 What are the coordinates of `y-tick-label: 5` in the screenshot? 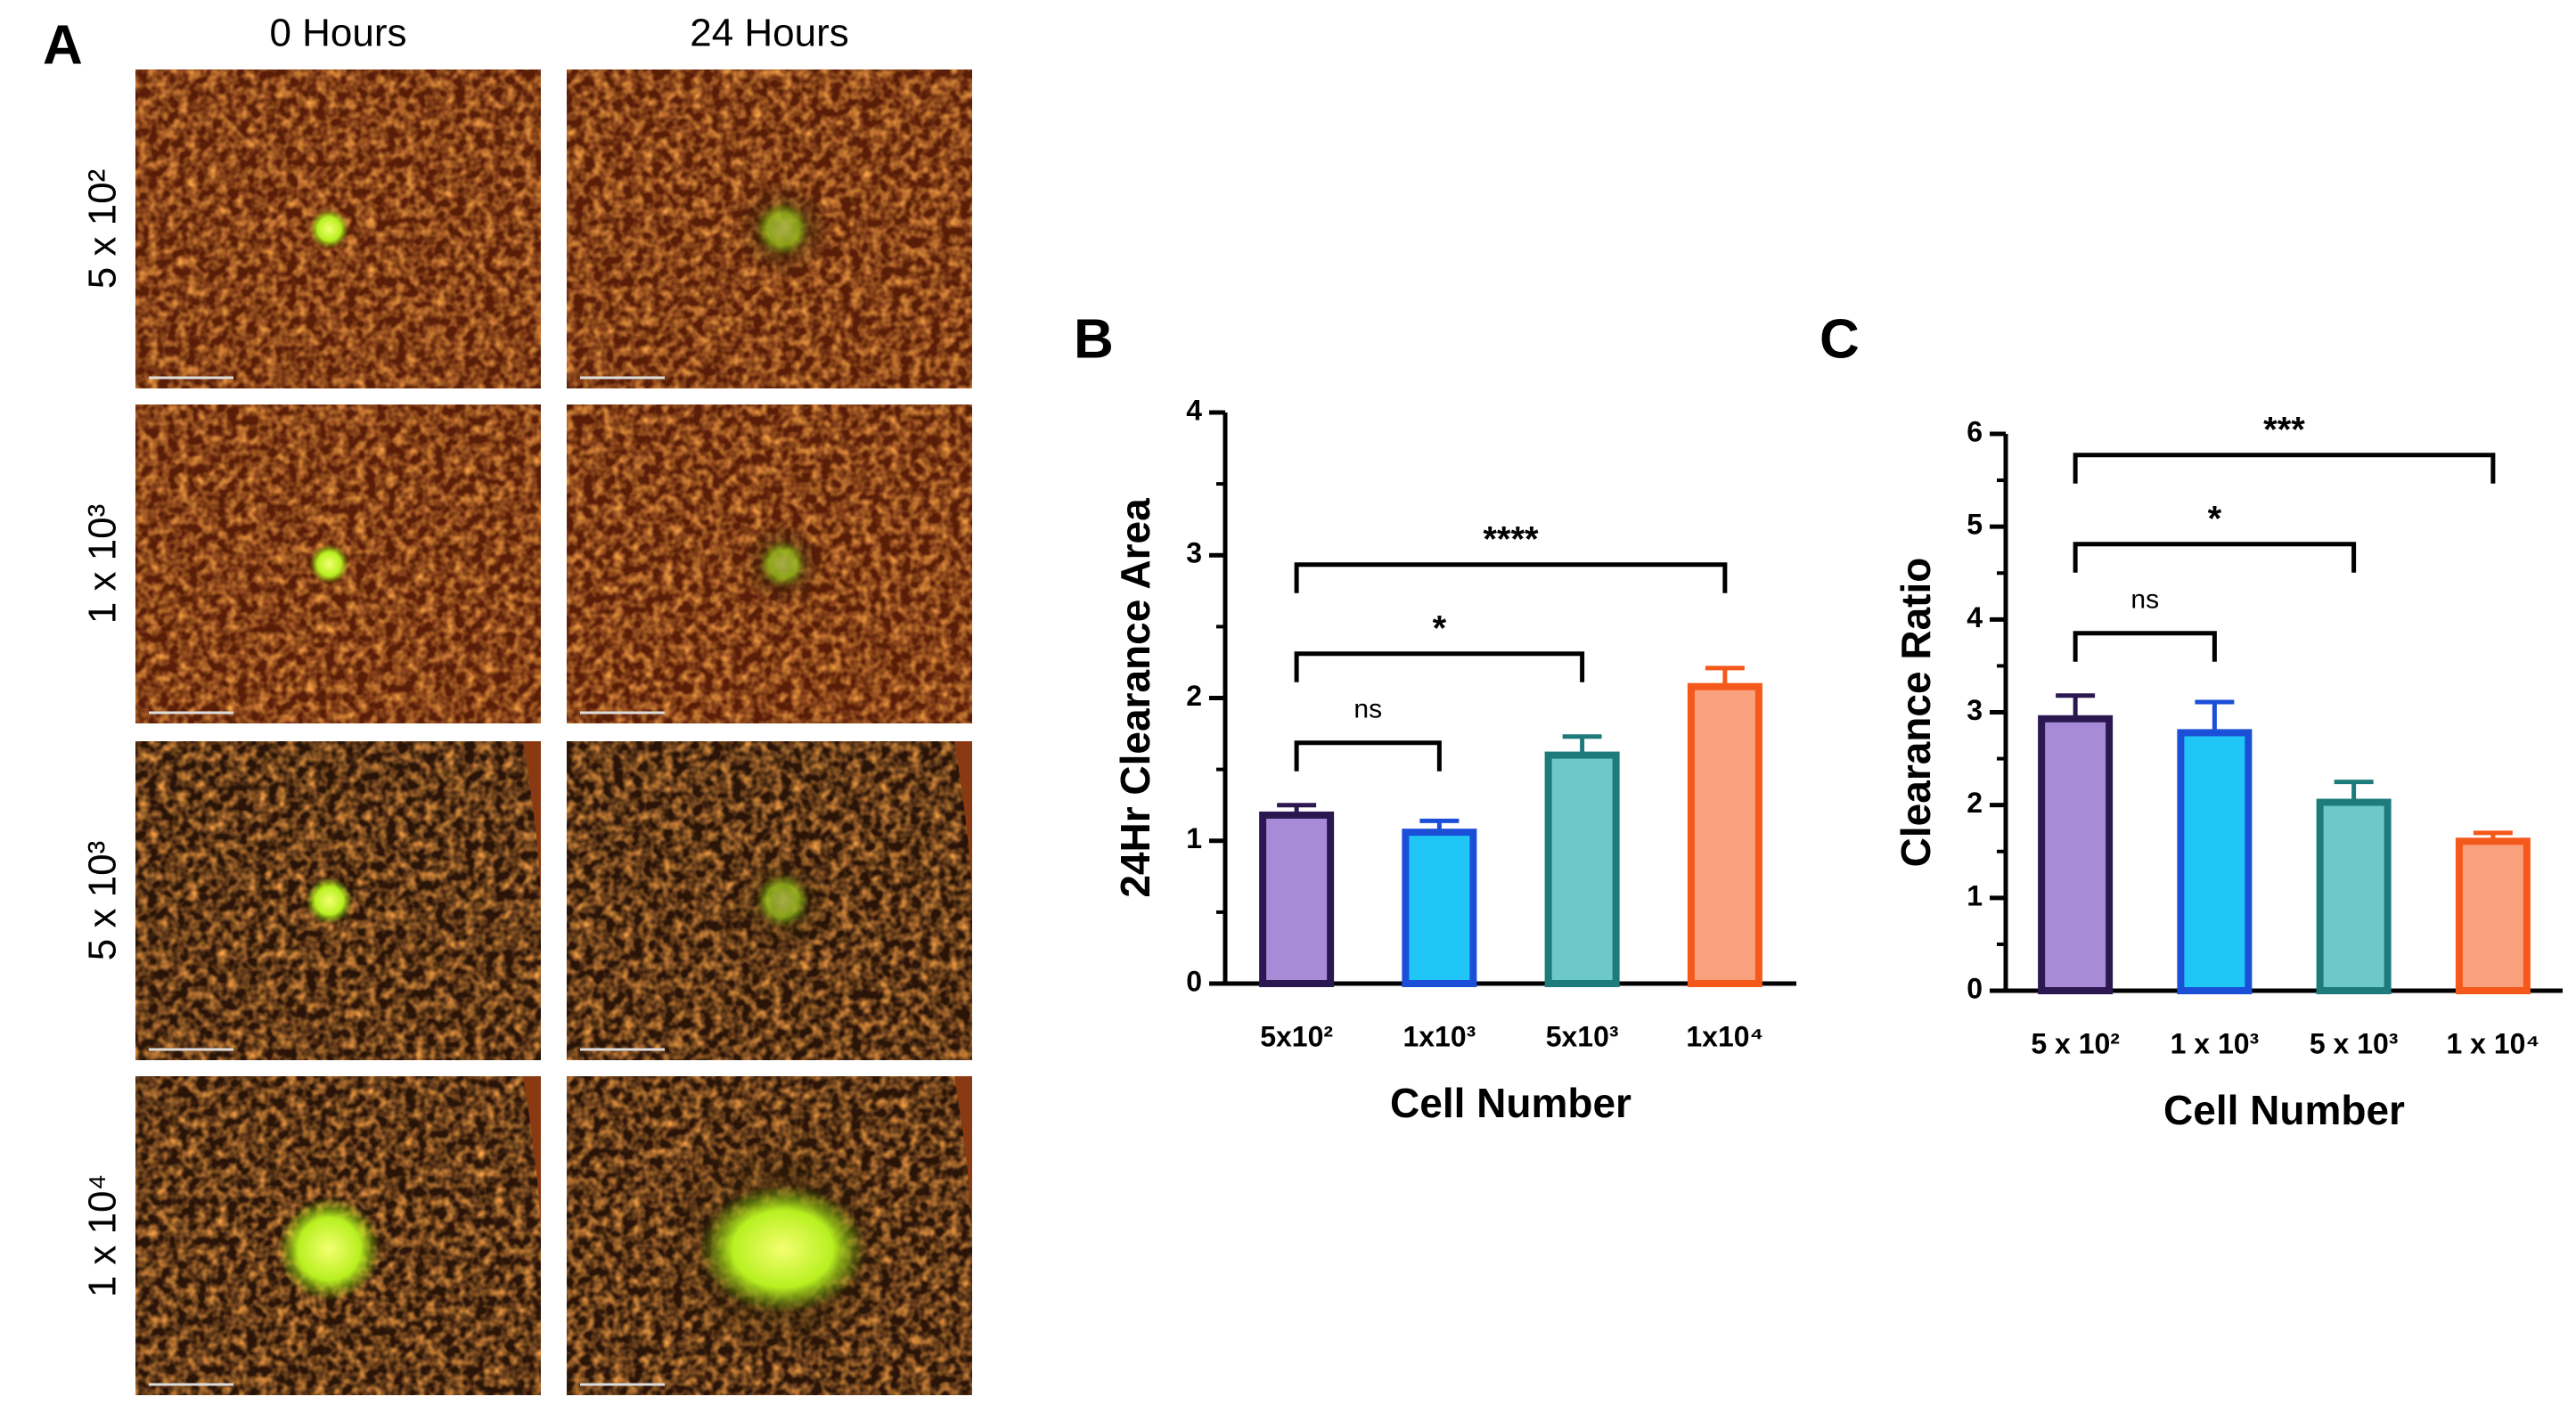 It's located at (1975, 525).